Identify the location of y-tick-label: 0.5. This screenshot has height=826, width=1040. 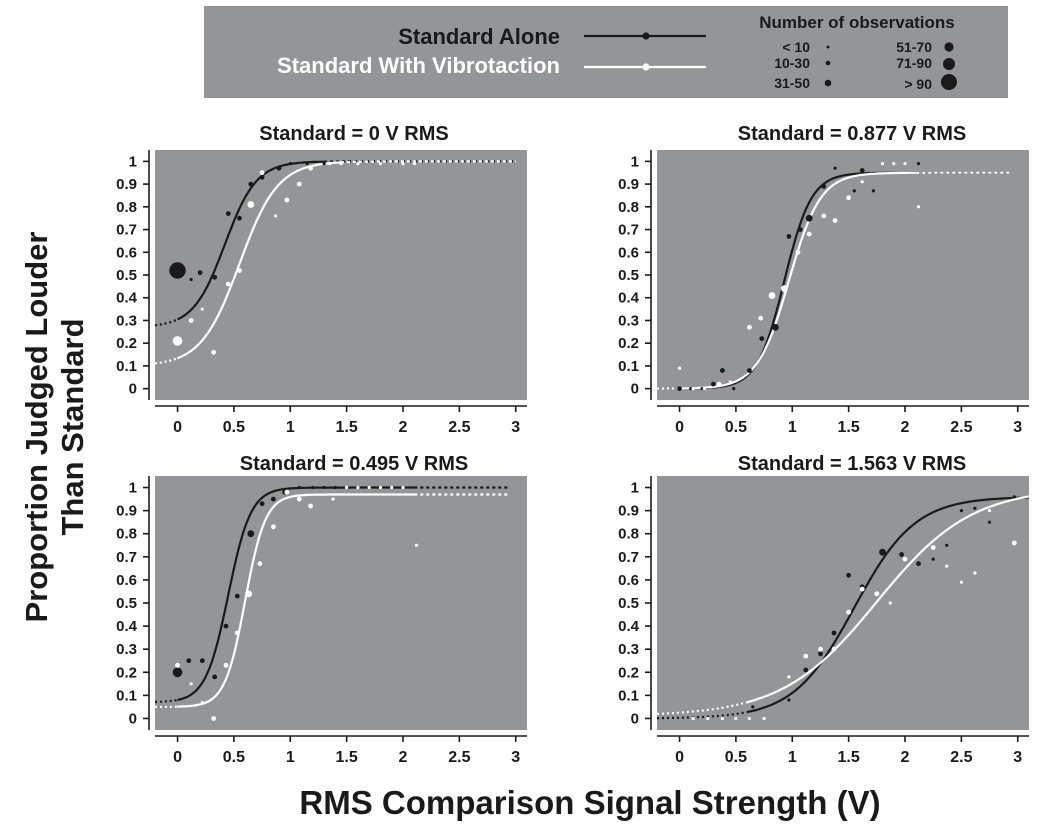
(126, 275).